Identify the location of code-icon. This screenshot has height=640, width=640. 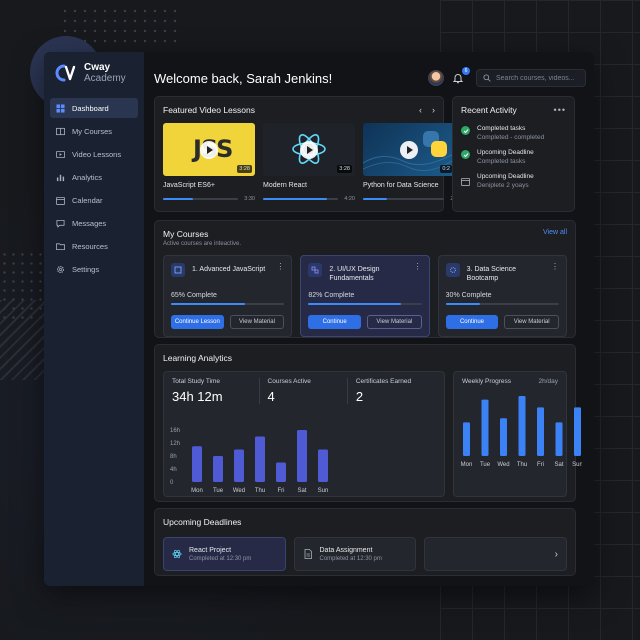
(178, 270).